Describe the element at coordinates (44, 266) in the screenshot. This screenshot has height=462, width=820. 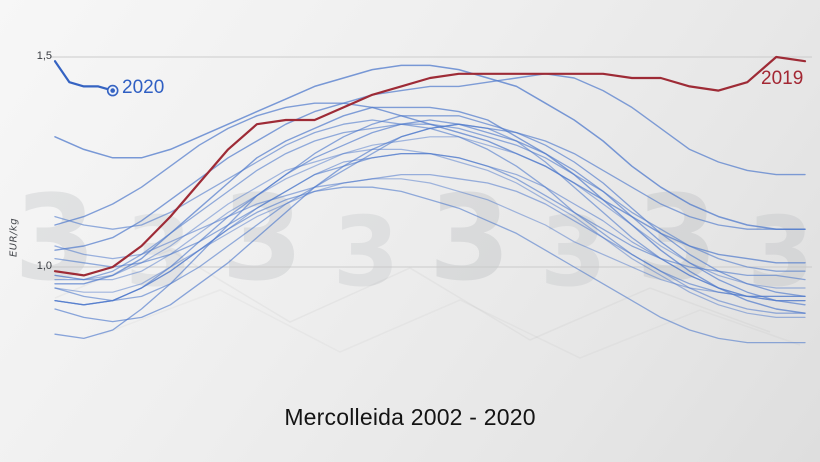
I see `y-tick-1-0: 1,0` at that location.